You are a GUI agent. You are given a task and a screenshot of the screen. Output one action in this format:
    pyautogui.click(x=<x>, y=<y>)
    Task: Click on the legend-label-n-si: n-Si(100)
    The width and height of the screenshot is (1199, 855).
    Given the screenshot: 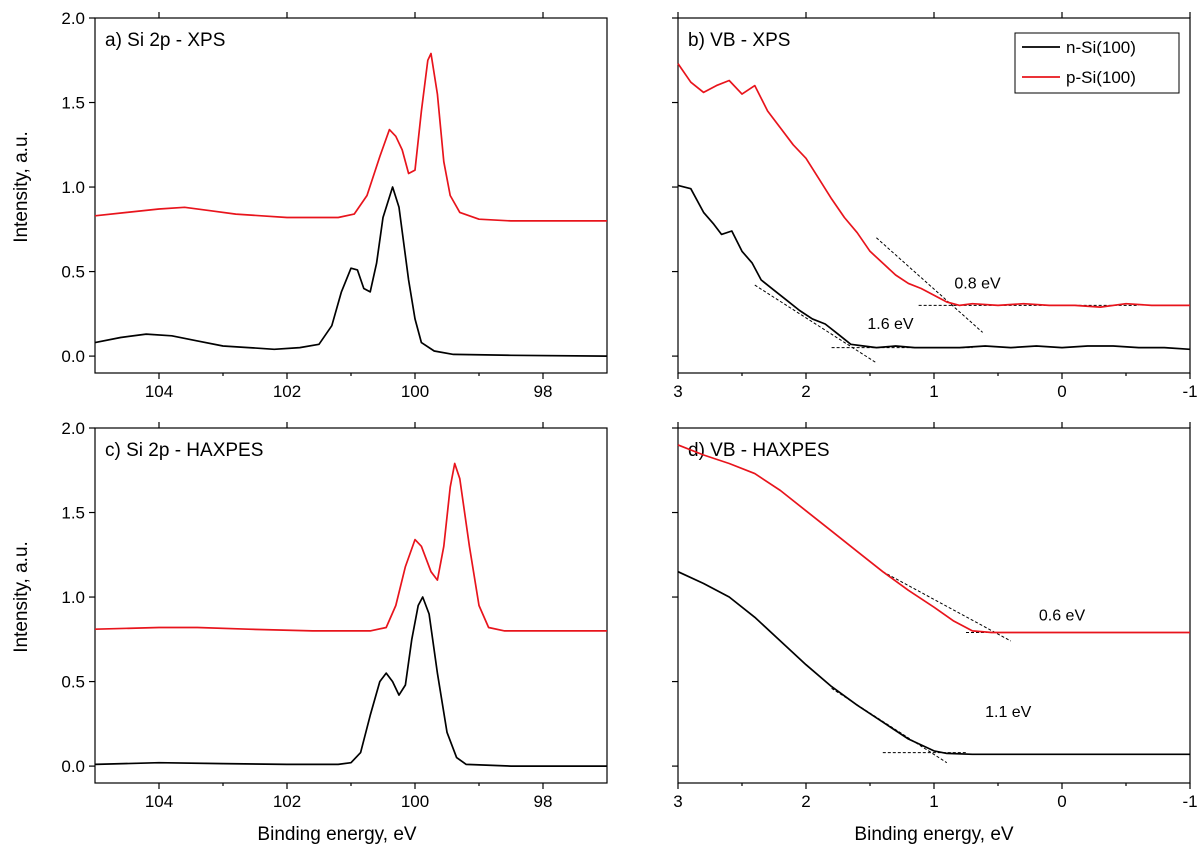 What is the action you would take?
    pyautogui.click(x=1101, y=47)
    